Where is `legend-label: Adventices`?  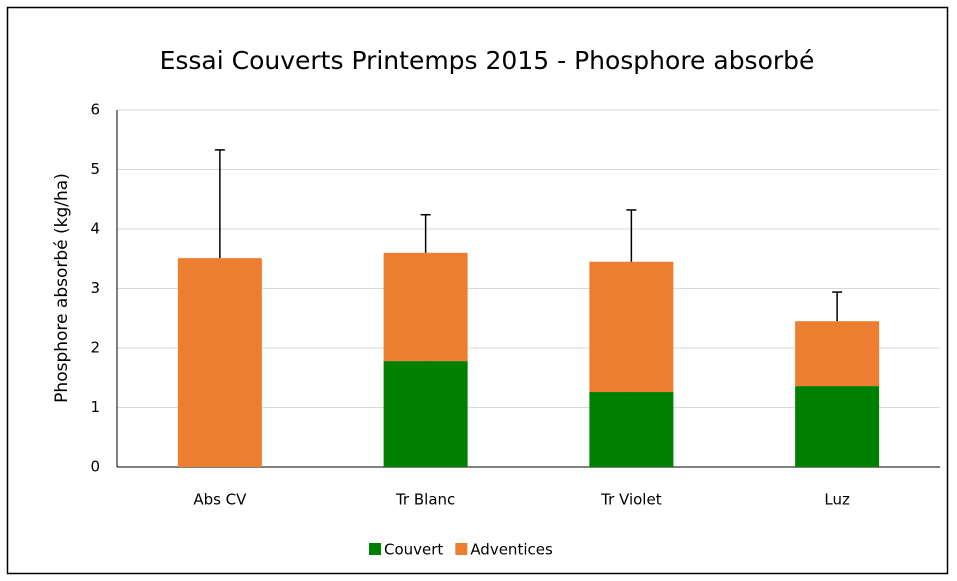
legend-label: Adventices is located at coordinates (511, 550).